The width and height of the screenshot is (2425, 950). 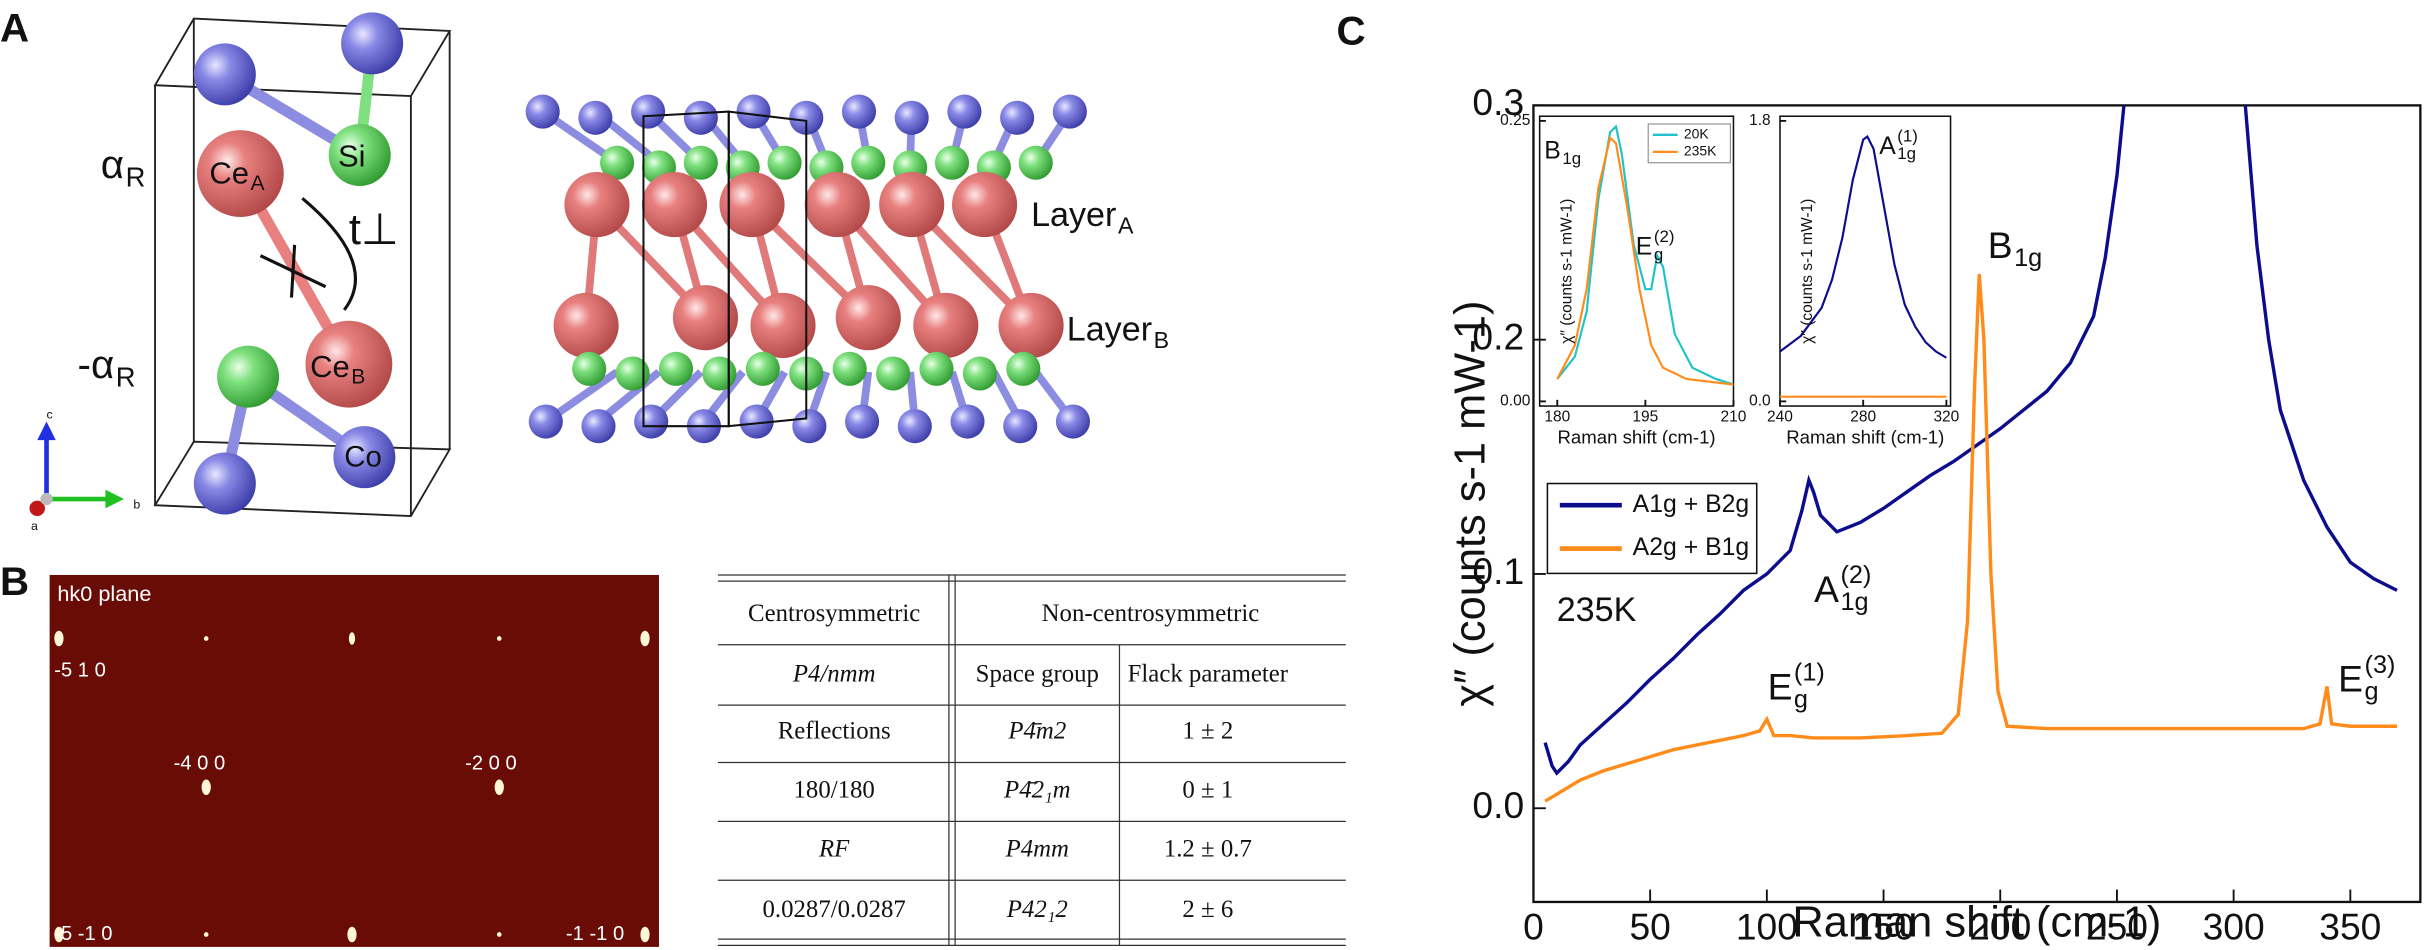 What do you see at coordinates (352, 155) in the screenshot?
I see `structure-label: Si` at bounding box center [352, 155].